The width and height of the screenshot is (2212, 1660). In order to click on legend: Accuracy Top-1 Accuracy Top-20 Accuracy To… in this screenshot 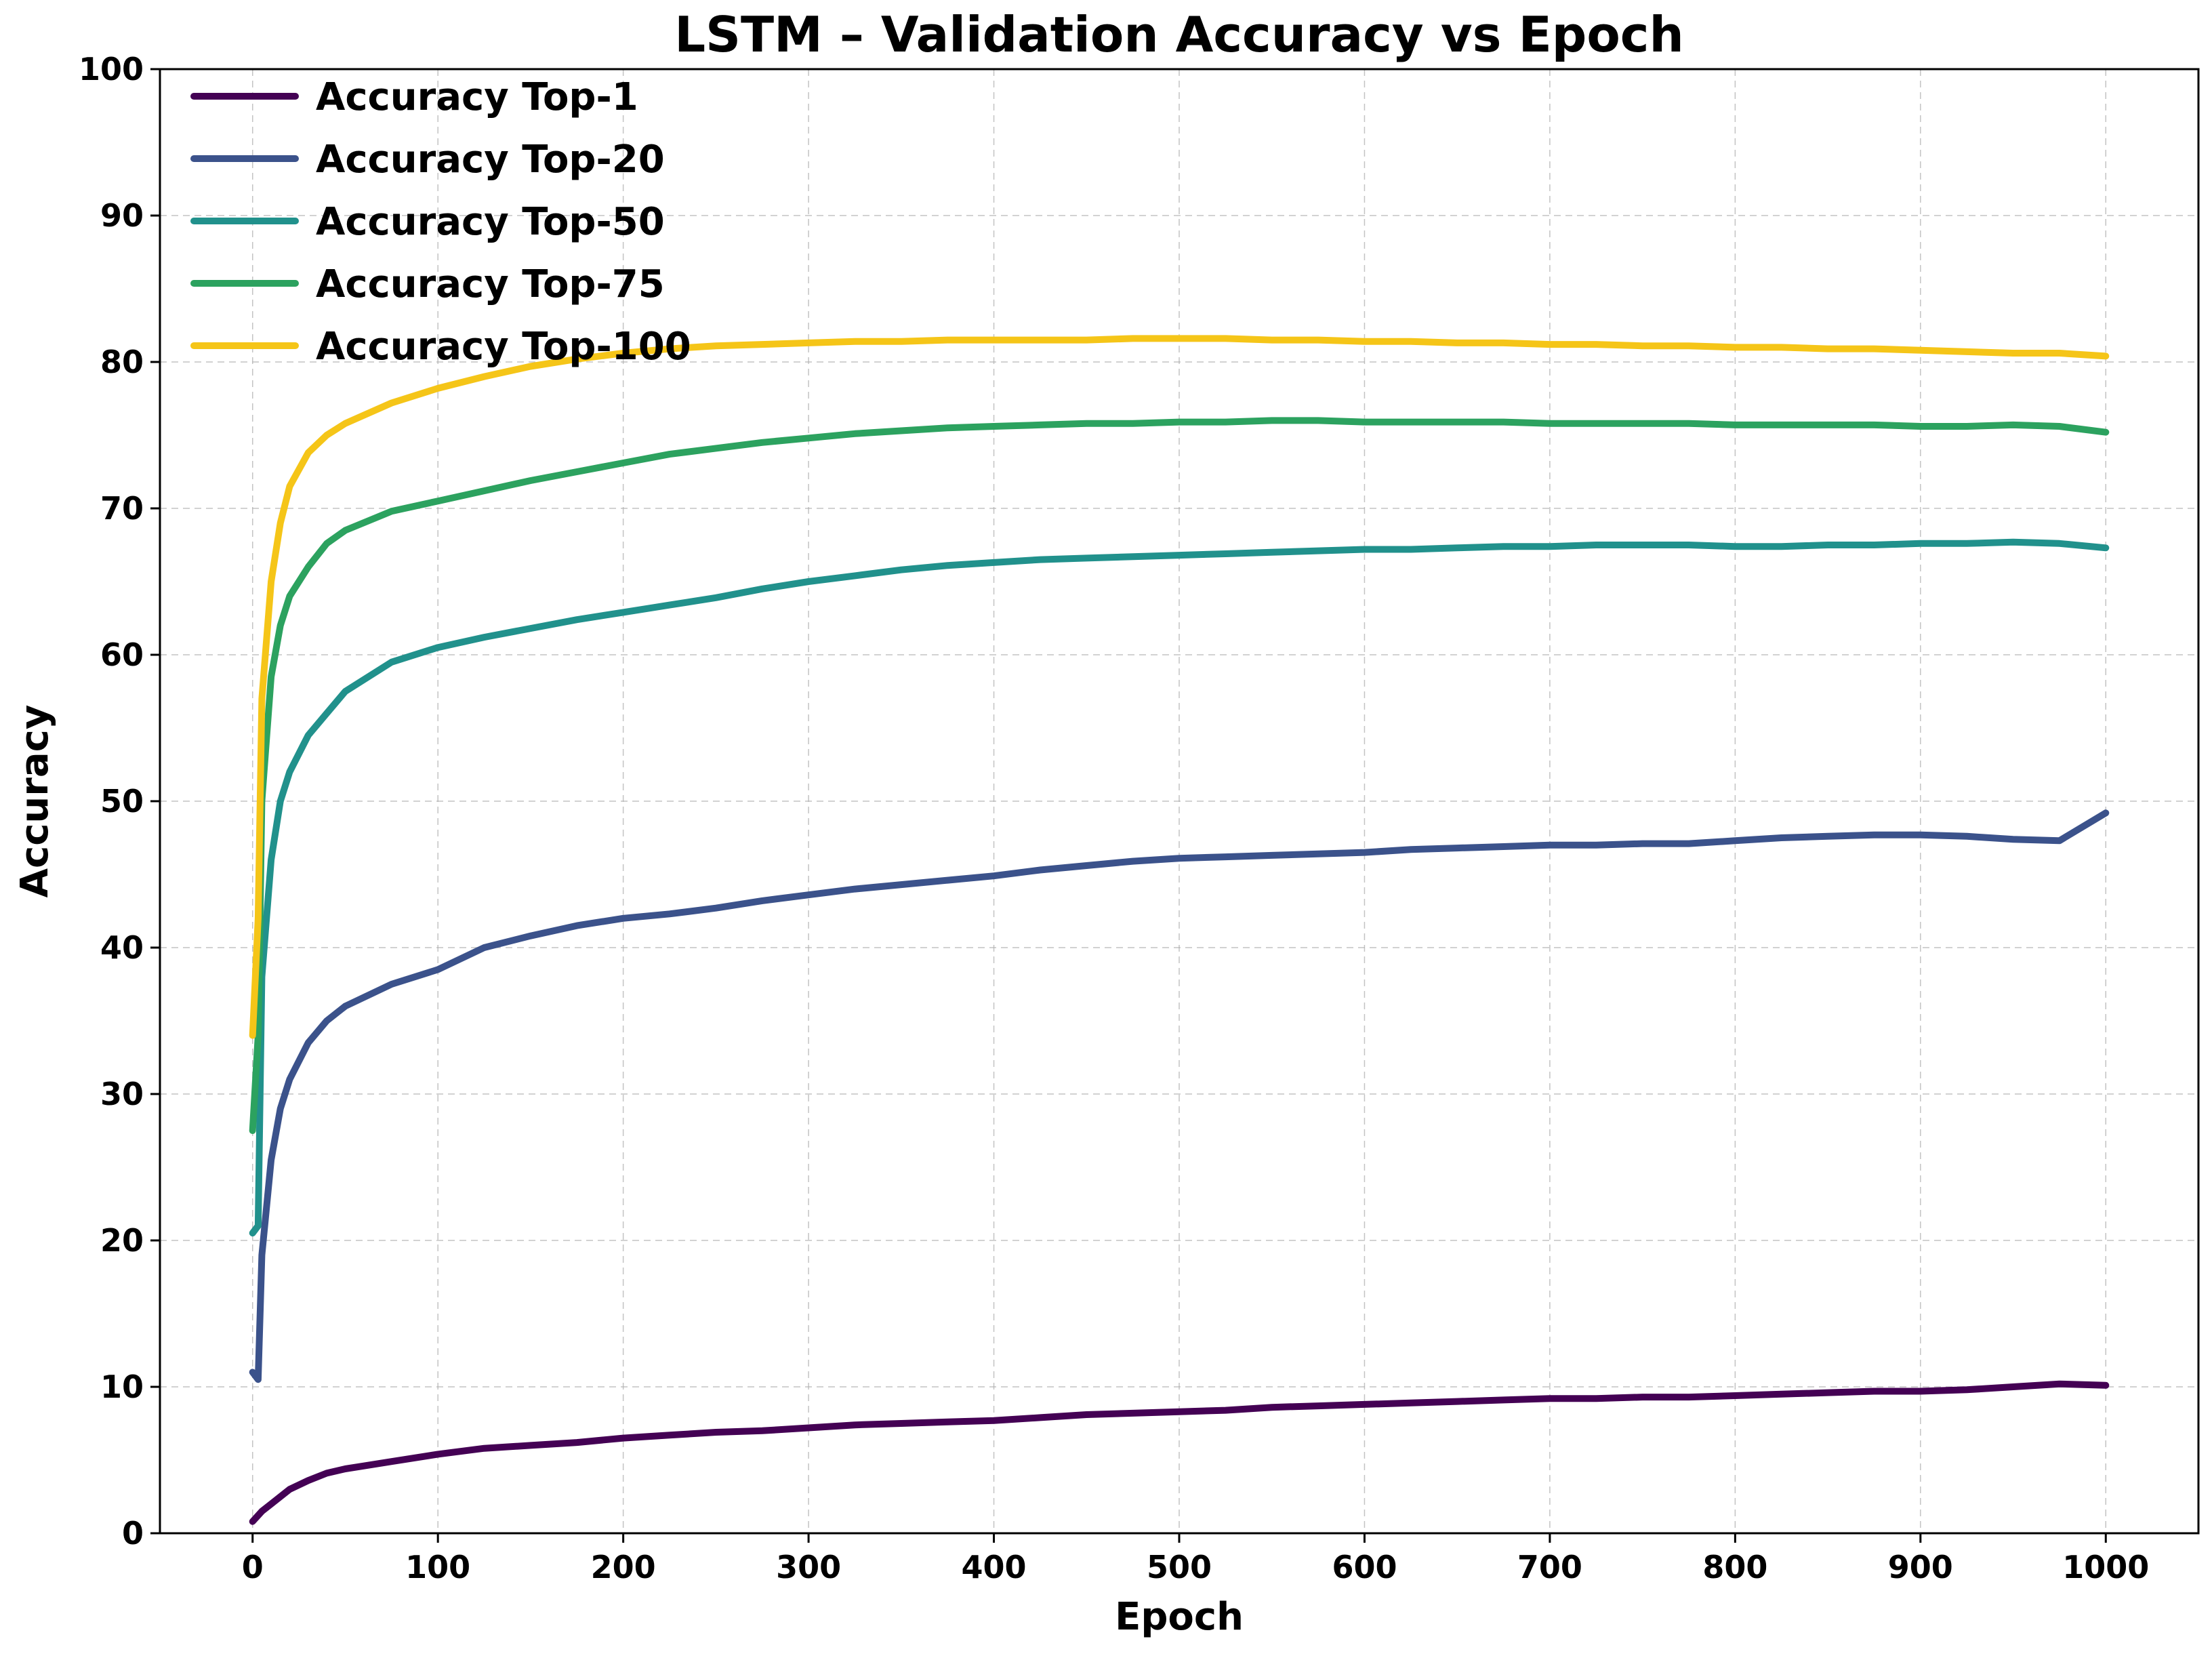, I will do `click(440, 222)`.